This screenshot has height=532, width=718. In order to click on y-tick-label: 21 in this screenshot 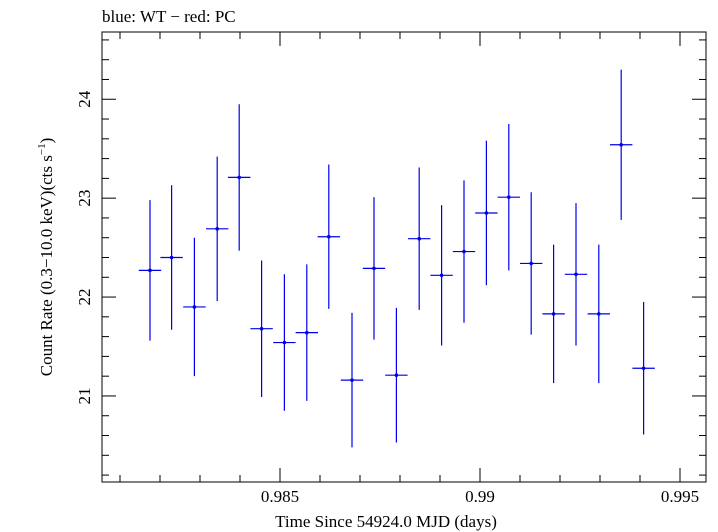, I will do `click(84, 395)`.